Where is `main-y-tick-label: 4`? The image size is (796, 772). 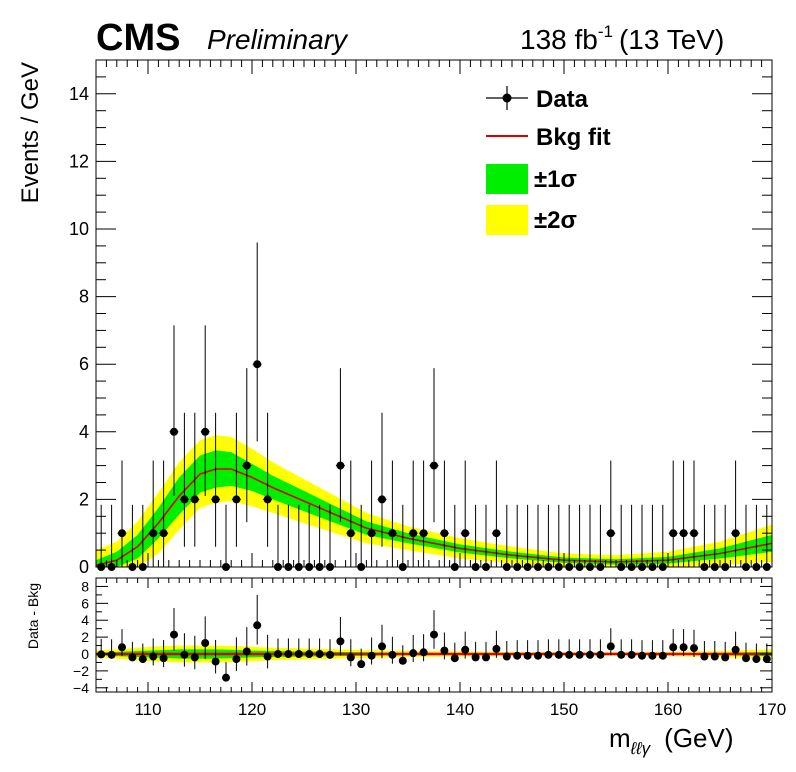 main-y-tick-label: 4 is located at coordinates (84, 432).